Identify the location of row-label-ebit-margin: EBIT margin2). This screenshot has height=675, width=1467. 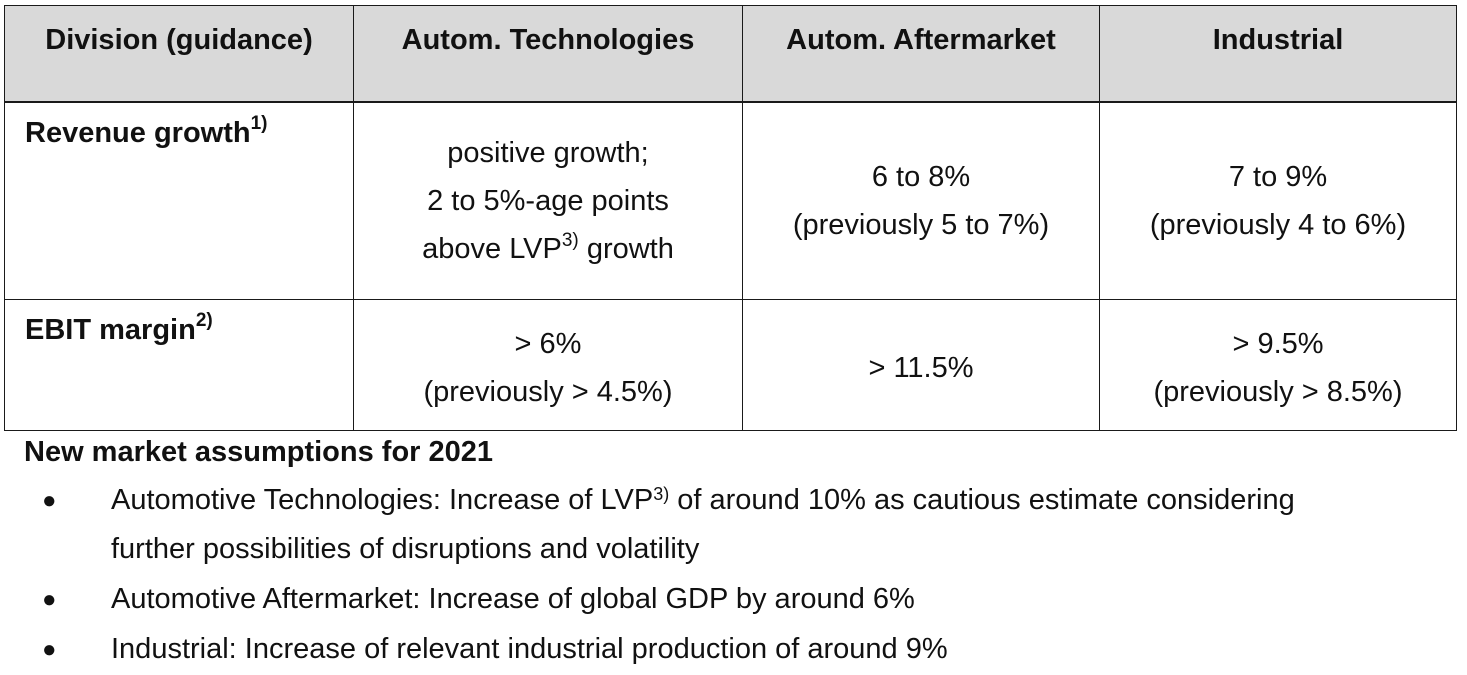
(179, 364).